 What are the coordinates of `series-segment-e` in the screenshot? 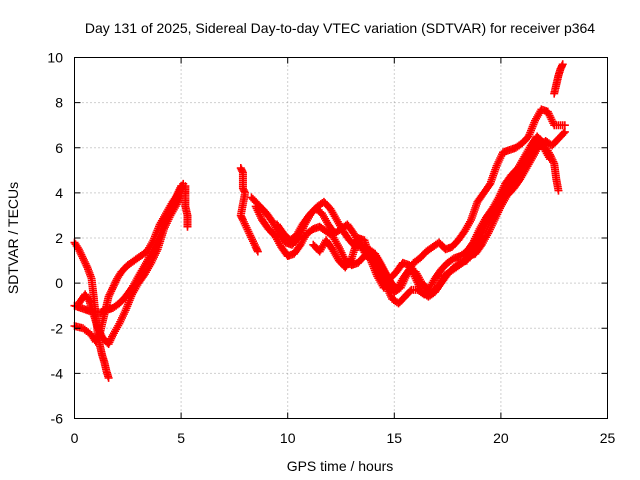 It's located at (186, 206).